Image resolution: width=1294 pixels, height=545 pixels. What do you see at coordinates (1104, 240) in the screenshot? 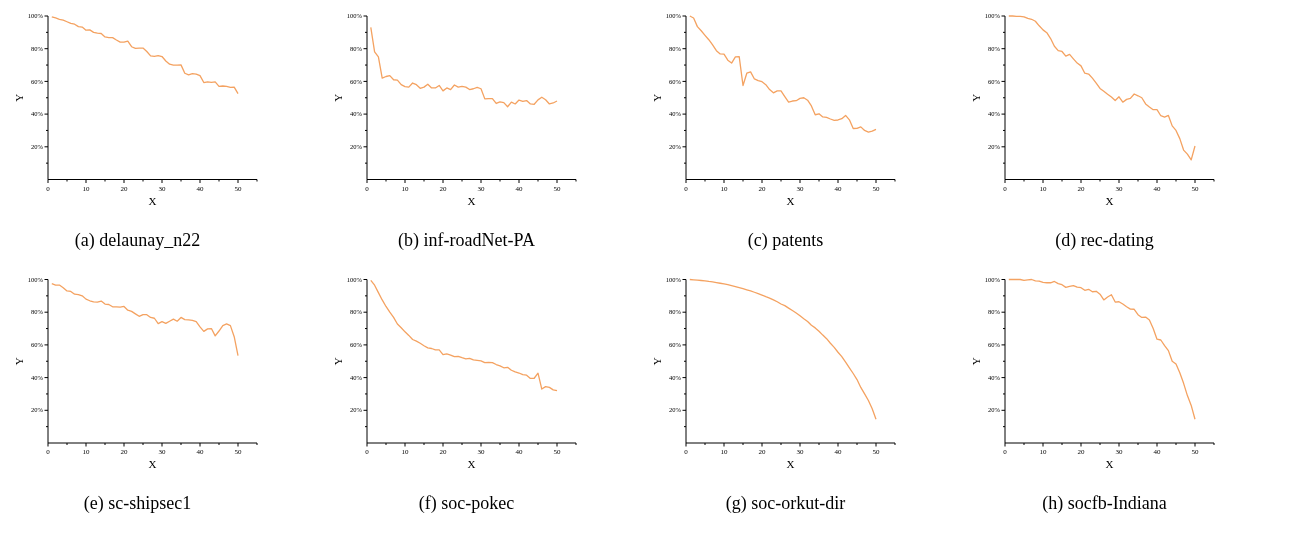
I see `text: (d) rec-dating` at bounding box center [1104, 240].